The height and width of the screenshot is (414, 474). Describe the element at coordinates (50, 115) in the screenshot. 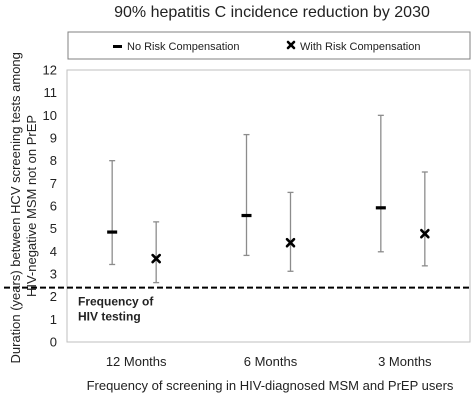

I see `y-tick-label-10: 10` at that location.